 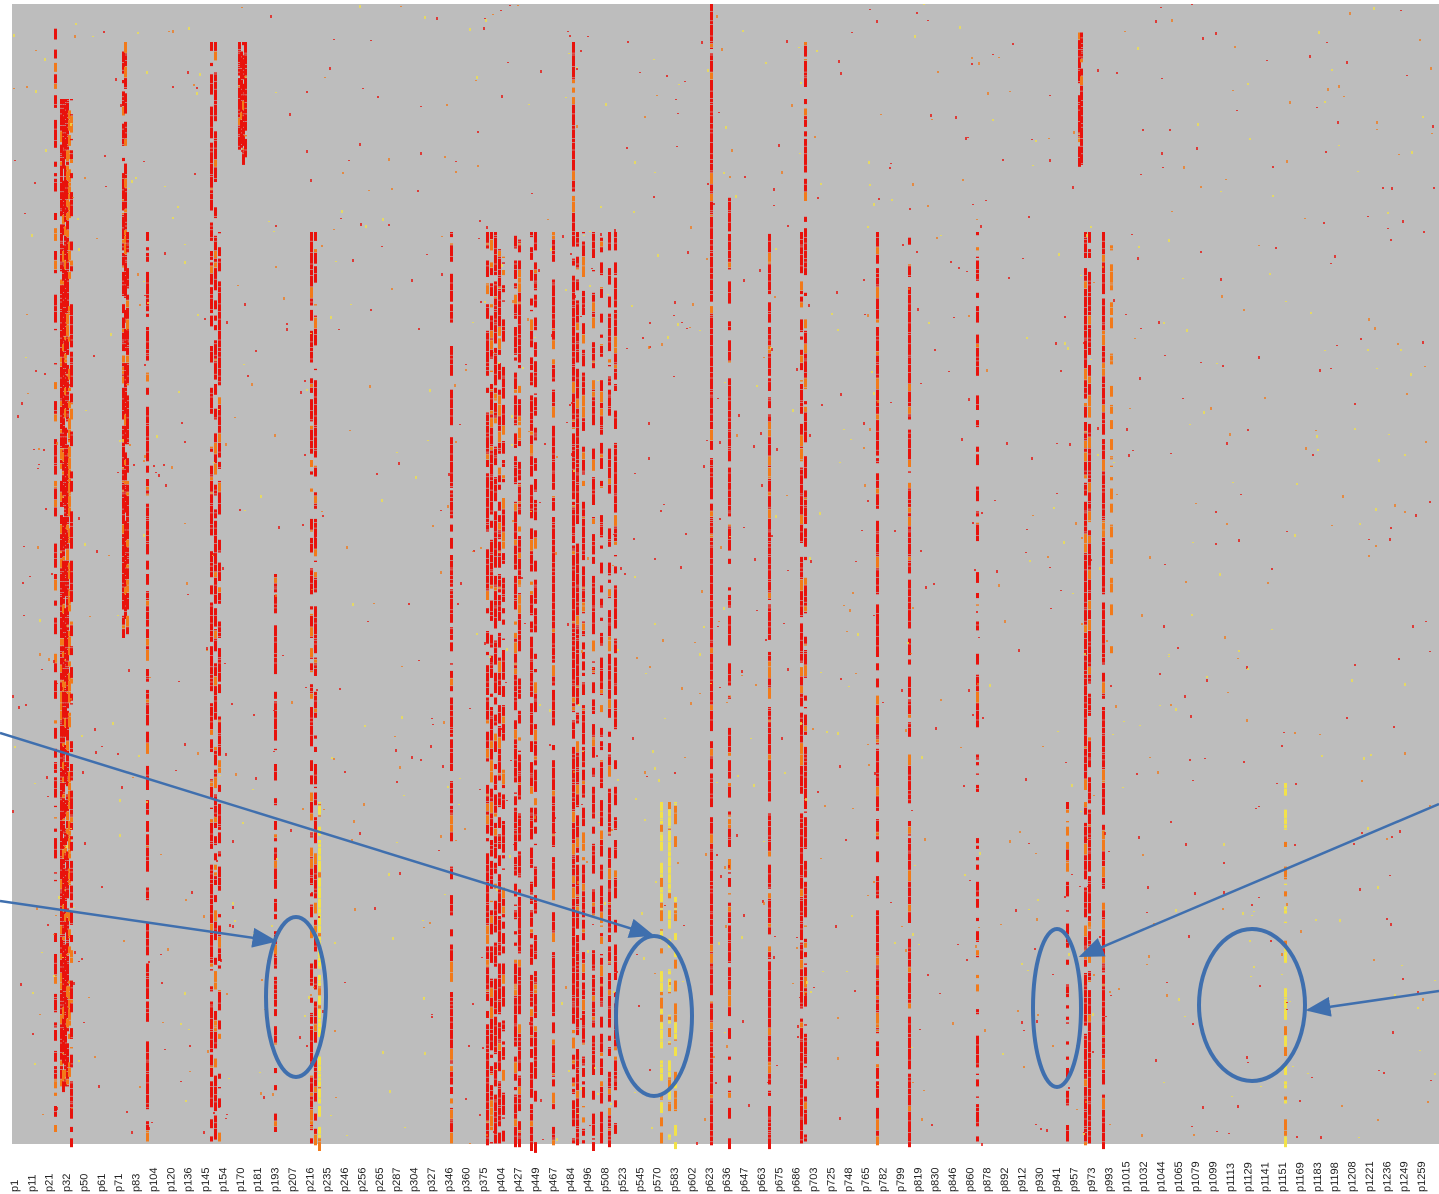 I want to click on heatmap-stripe, so click(x=491, y=688).